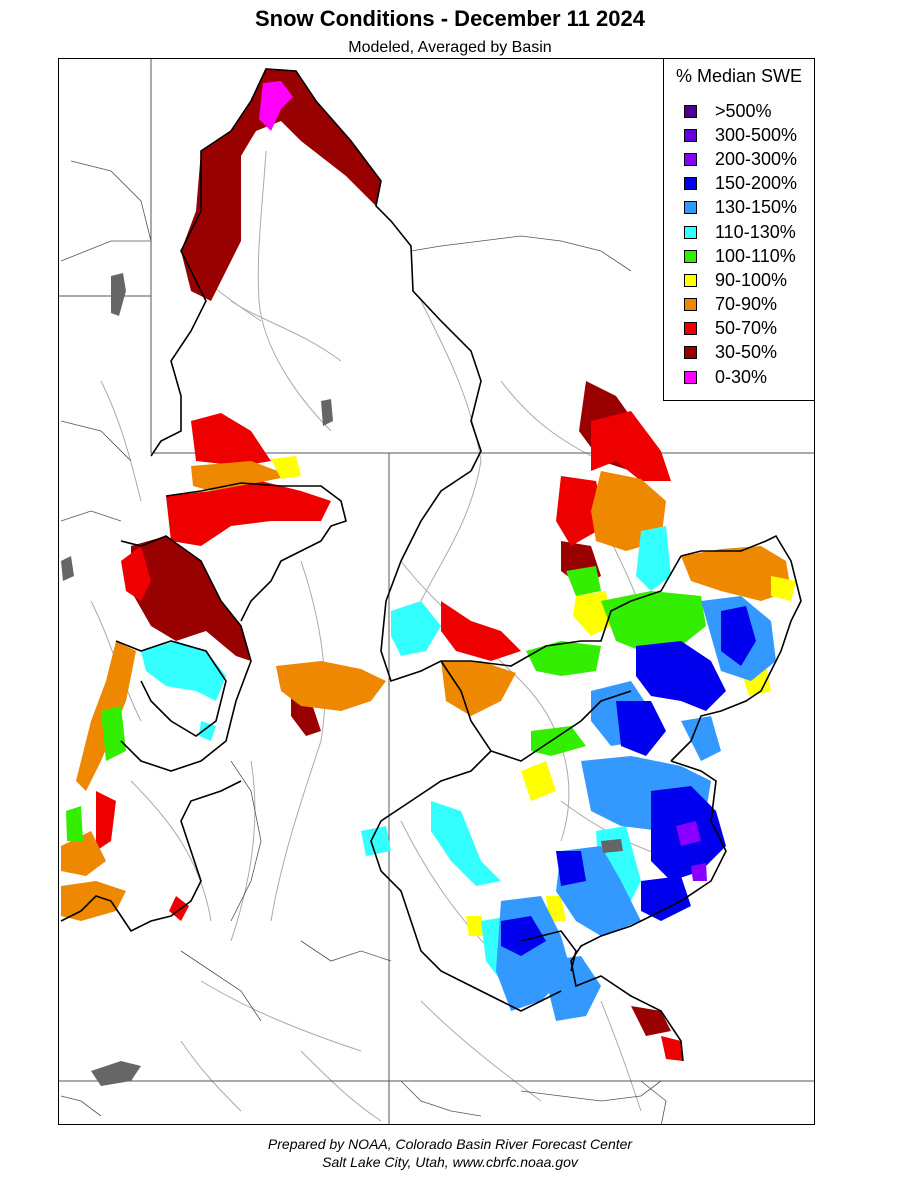 Image resolution: width=900 pixels, height=1200 pixels. I want to click on legend-item: >500%, so click(740, 111).